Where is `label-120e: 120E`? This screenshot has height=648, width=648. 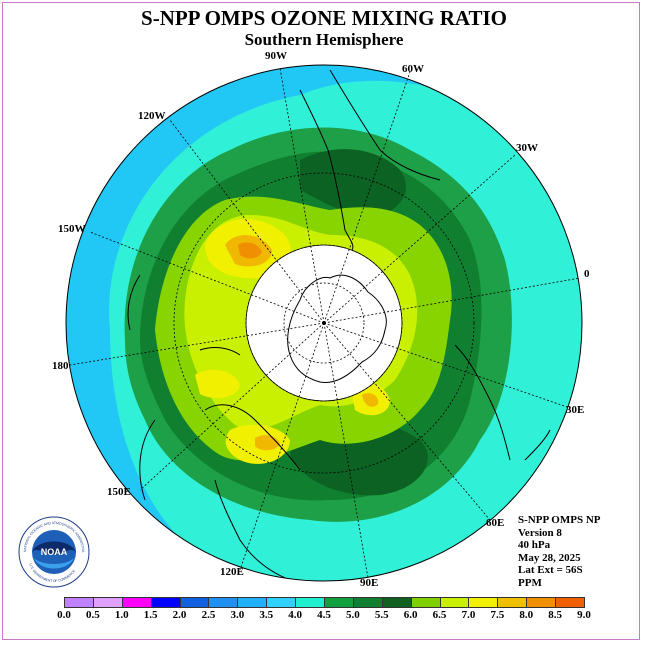 label-120e: 120E is located at coordinates (232, 572).